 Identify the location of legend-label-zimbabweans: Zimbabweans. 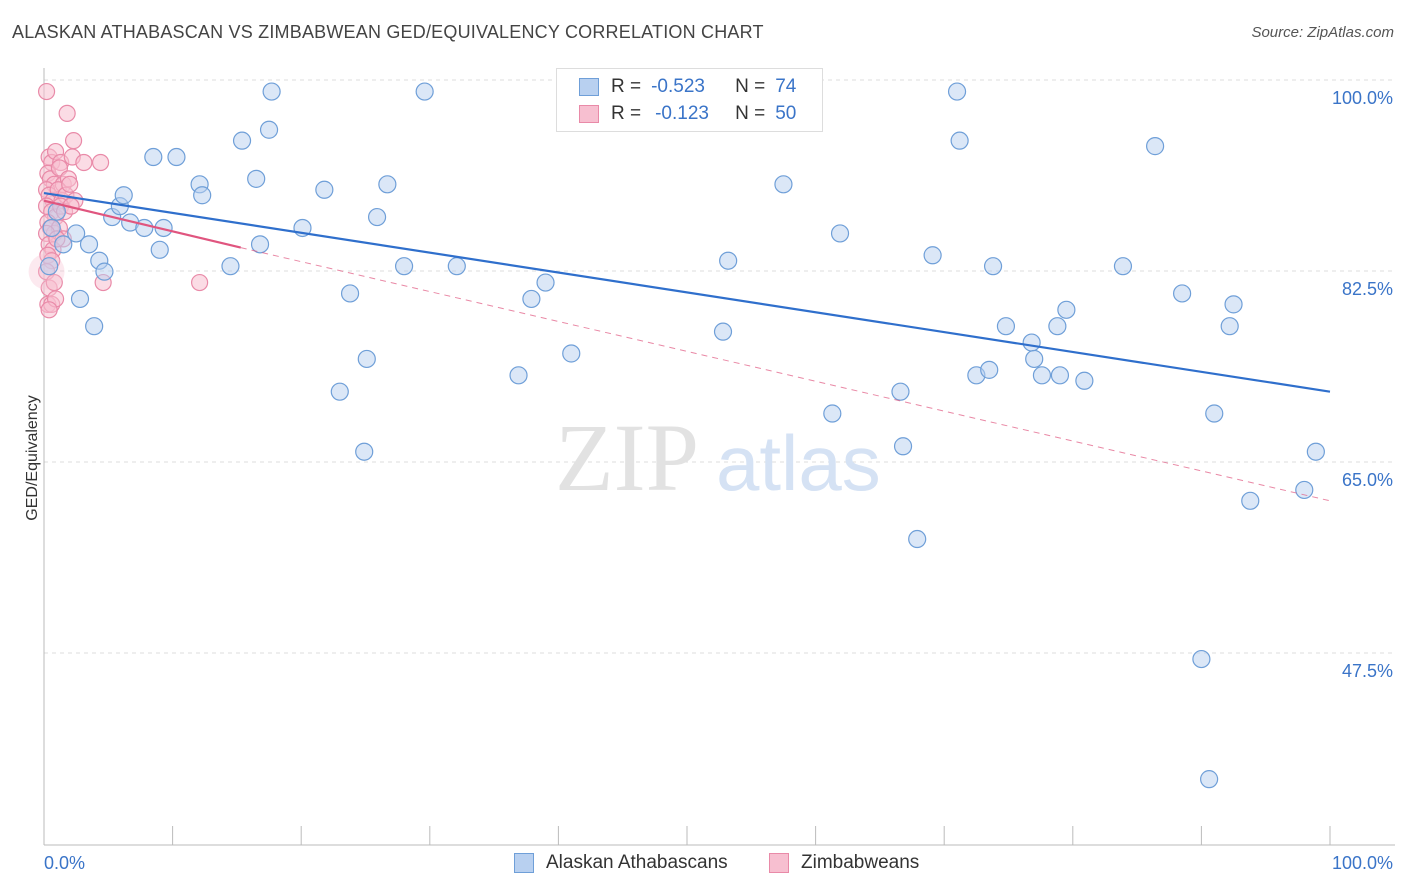
(860, 862).